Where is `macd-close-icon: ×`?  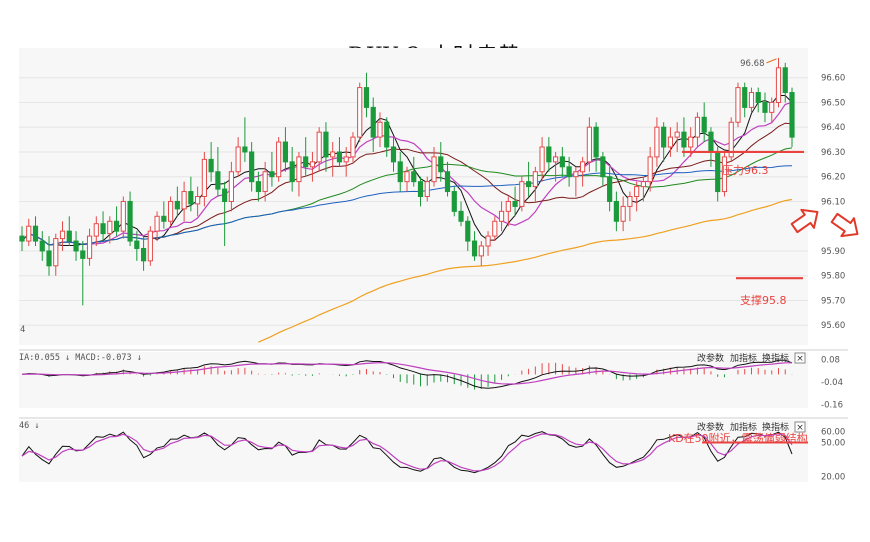
macd-close-icon: × is located at coordinates (800, 359).